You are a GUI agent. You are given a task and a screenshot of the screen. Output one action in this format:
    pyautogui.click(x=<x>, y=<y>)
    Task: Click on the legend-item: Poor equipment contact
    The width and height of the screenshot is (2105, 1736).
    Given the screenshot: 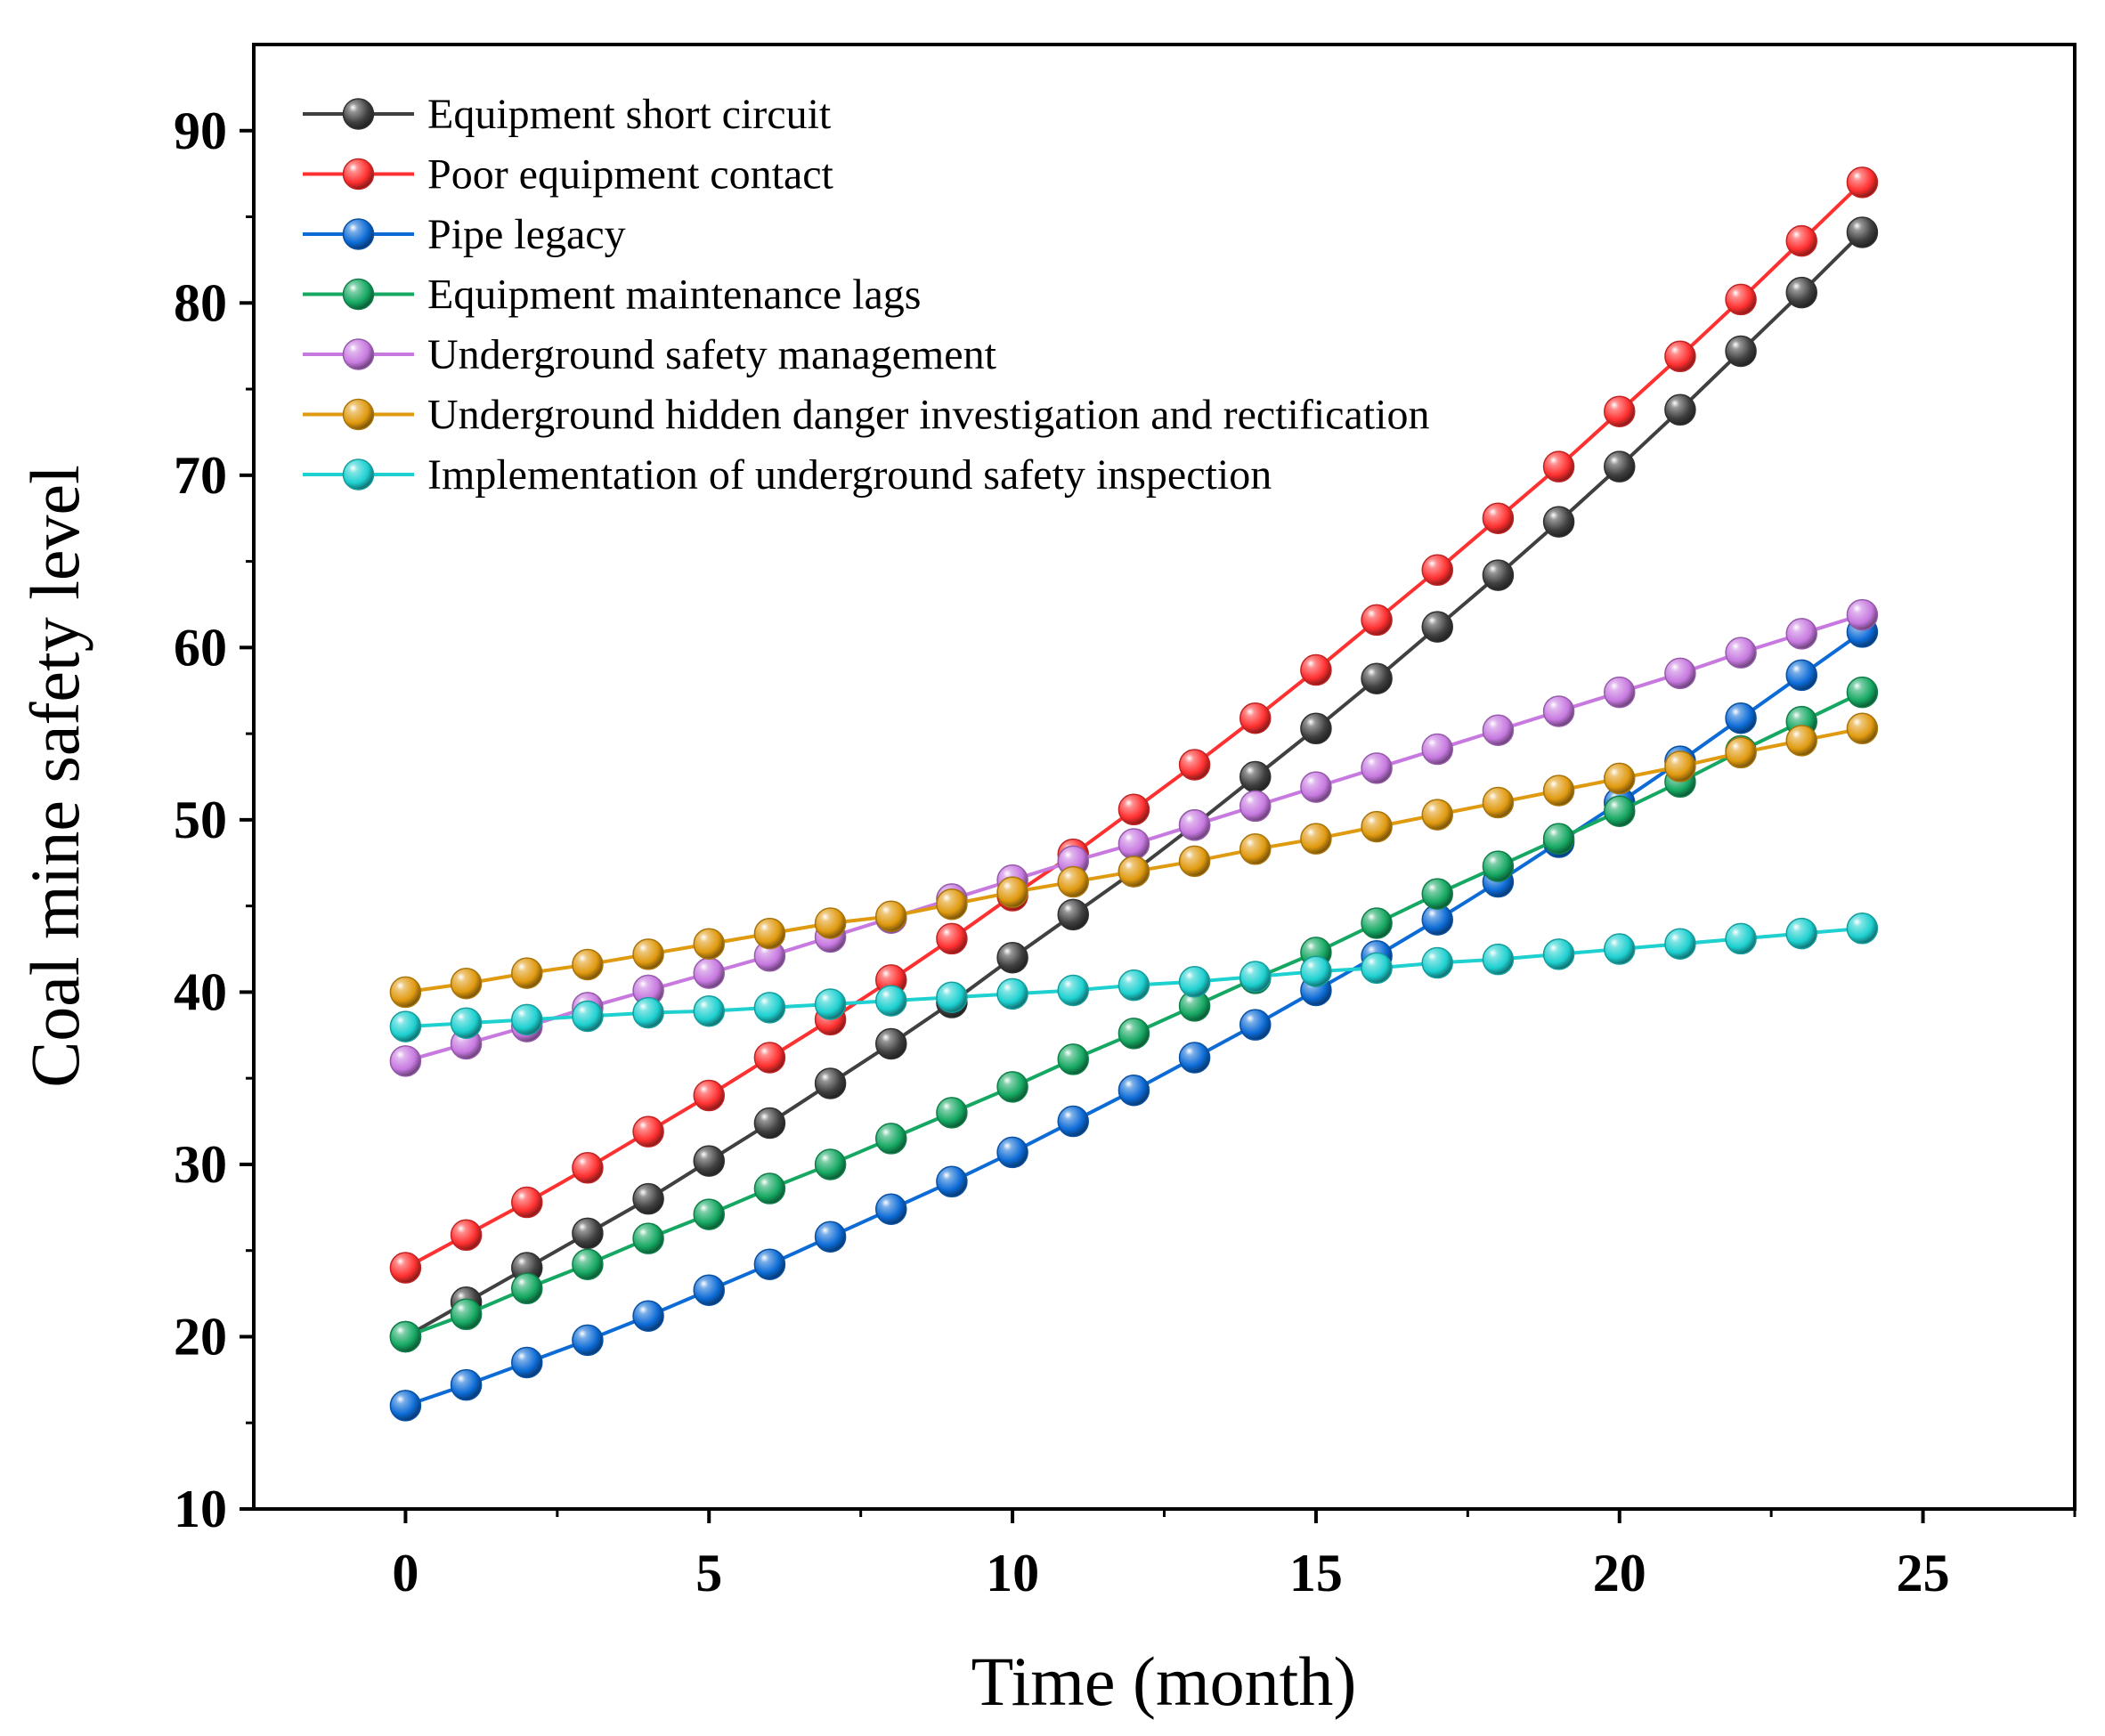 What is the action you would take?
    pyautogui.click(x=568, y=175)
    